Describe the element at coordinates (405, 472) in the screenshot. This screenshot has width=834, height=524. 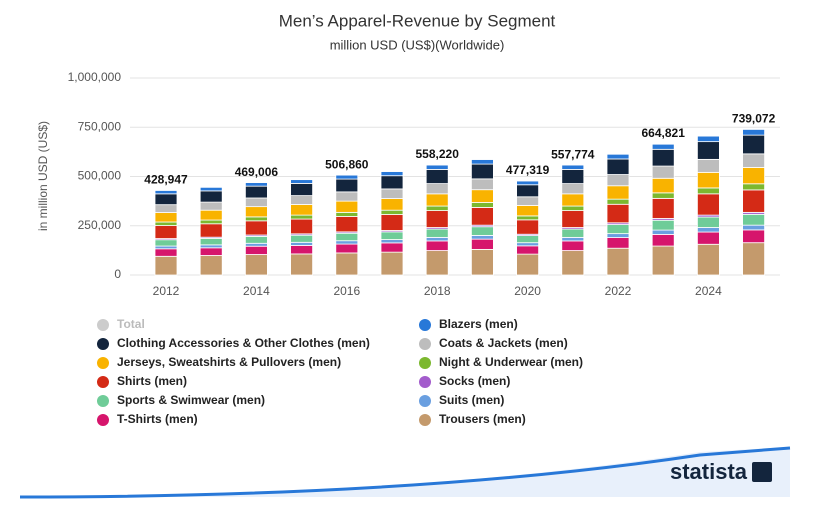
I see `footer-wave` at that location.